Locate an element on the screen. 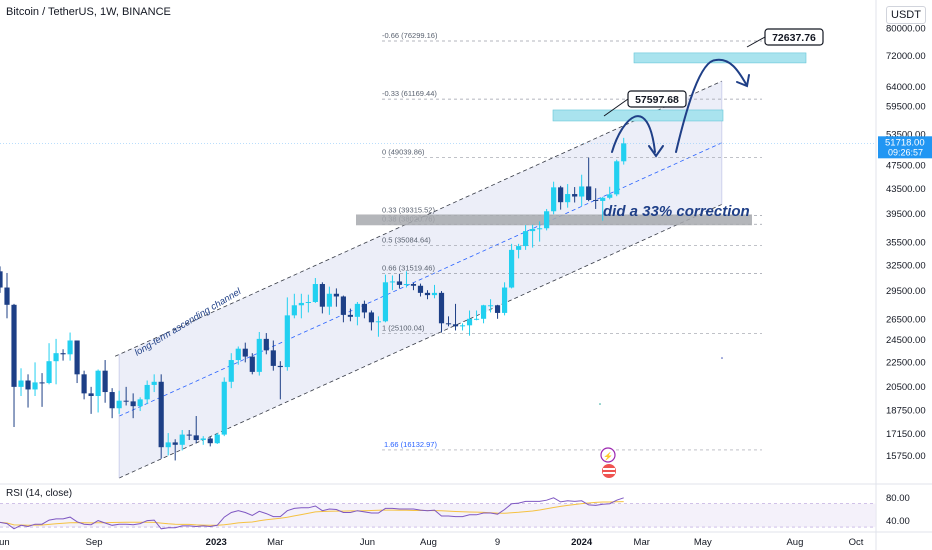  target-2-callout-box is located at coordinates (794, 37).